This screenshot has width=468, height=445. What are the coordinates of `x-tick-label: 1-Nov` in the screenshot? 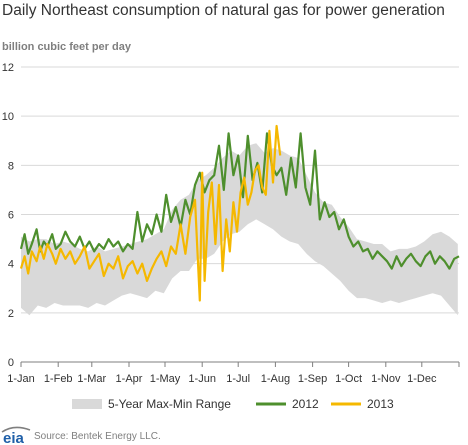 It's located at (386, 379).